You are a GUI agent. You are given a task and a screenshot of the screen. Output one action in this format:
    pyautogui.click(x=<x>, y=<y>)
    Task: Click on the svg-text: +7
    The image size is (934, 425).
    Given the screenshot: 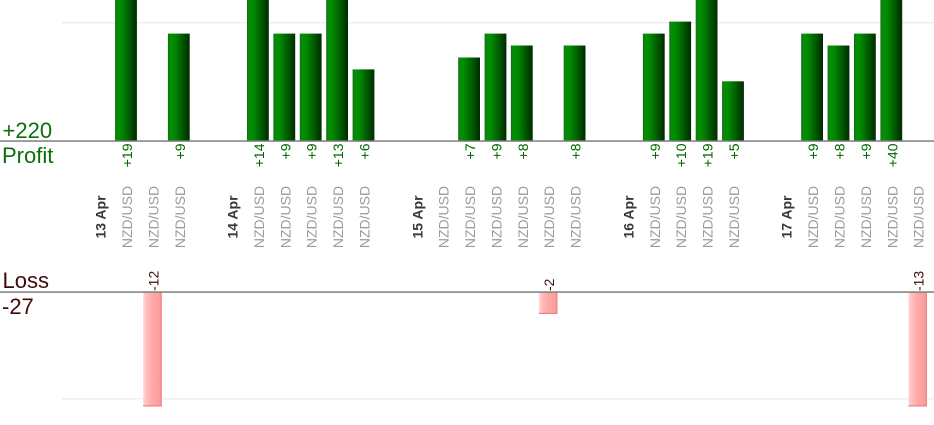 What is the action you would take?
    pyautogui.click(x=470, y=151)
    